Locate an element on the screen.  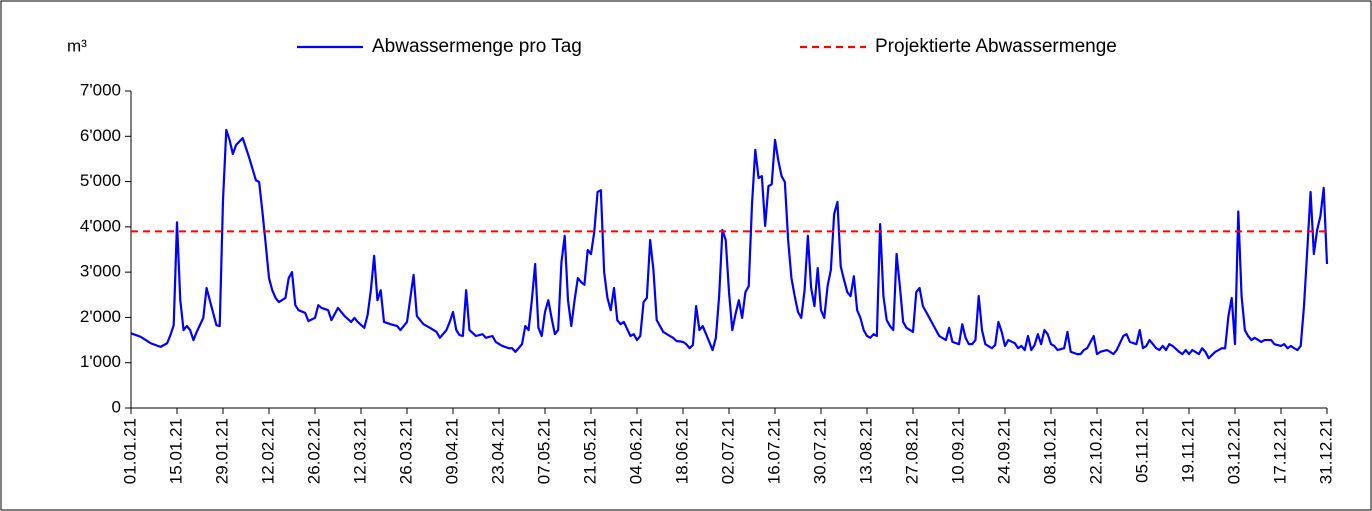
x-tick-label: 22.10.21 is located at coordinates (1095, 451).